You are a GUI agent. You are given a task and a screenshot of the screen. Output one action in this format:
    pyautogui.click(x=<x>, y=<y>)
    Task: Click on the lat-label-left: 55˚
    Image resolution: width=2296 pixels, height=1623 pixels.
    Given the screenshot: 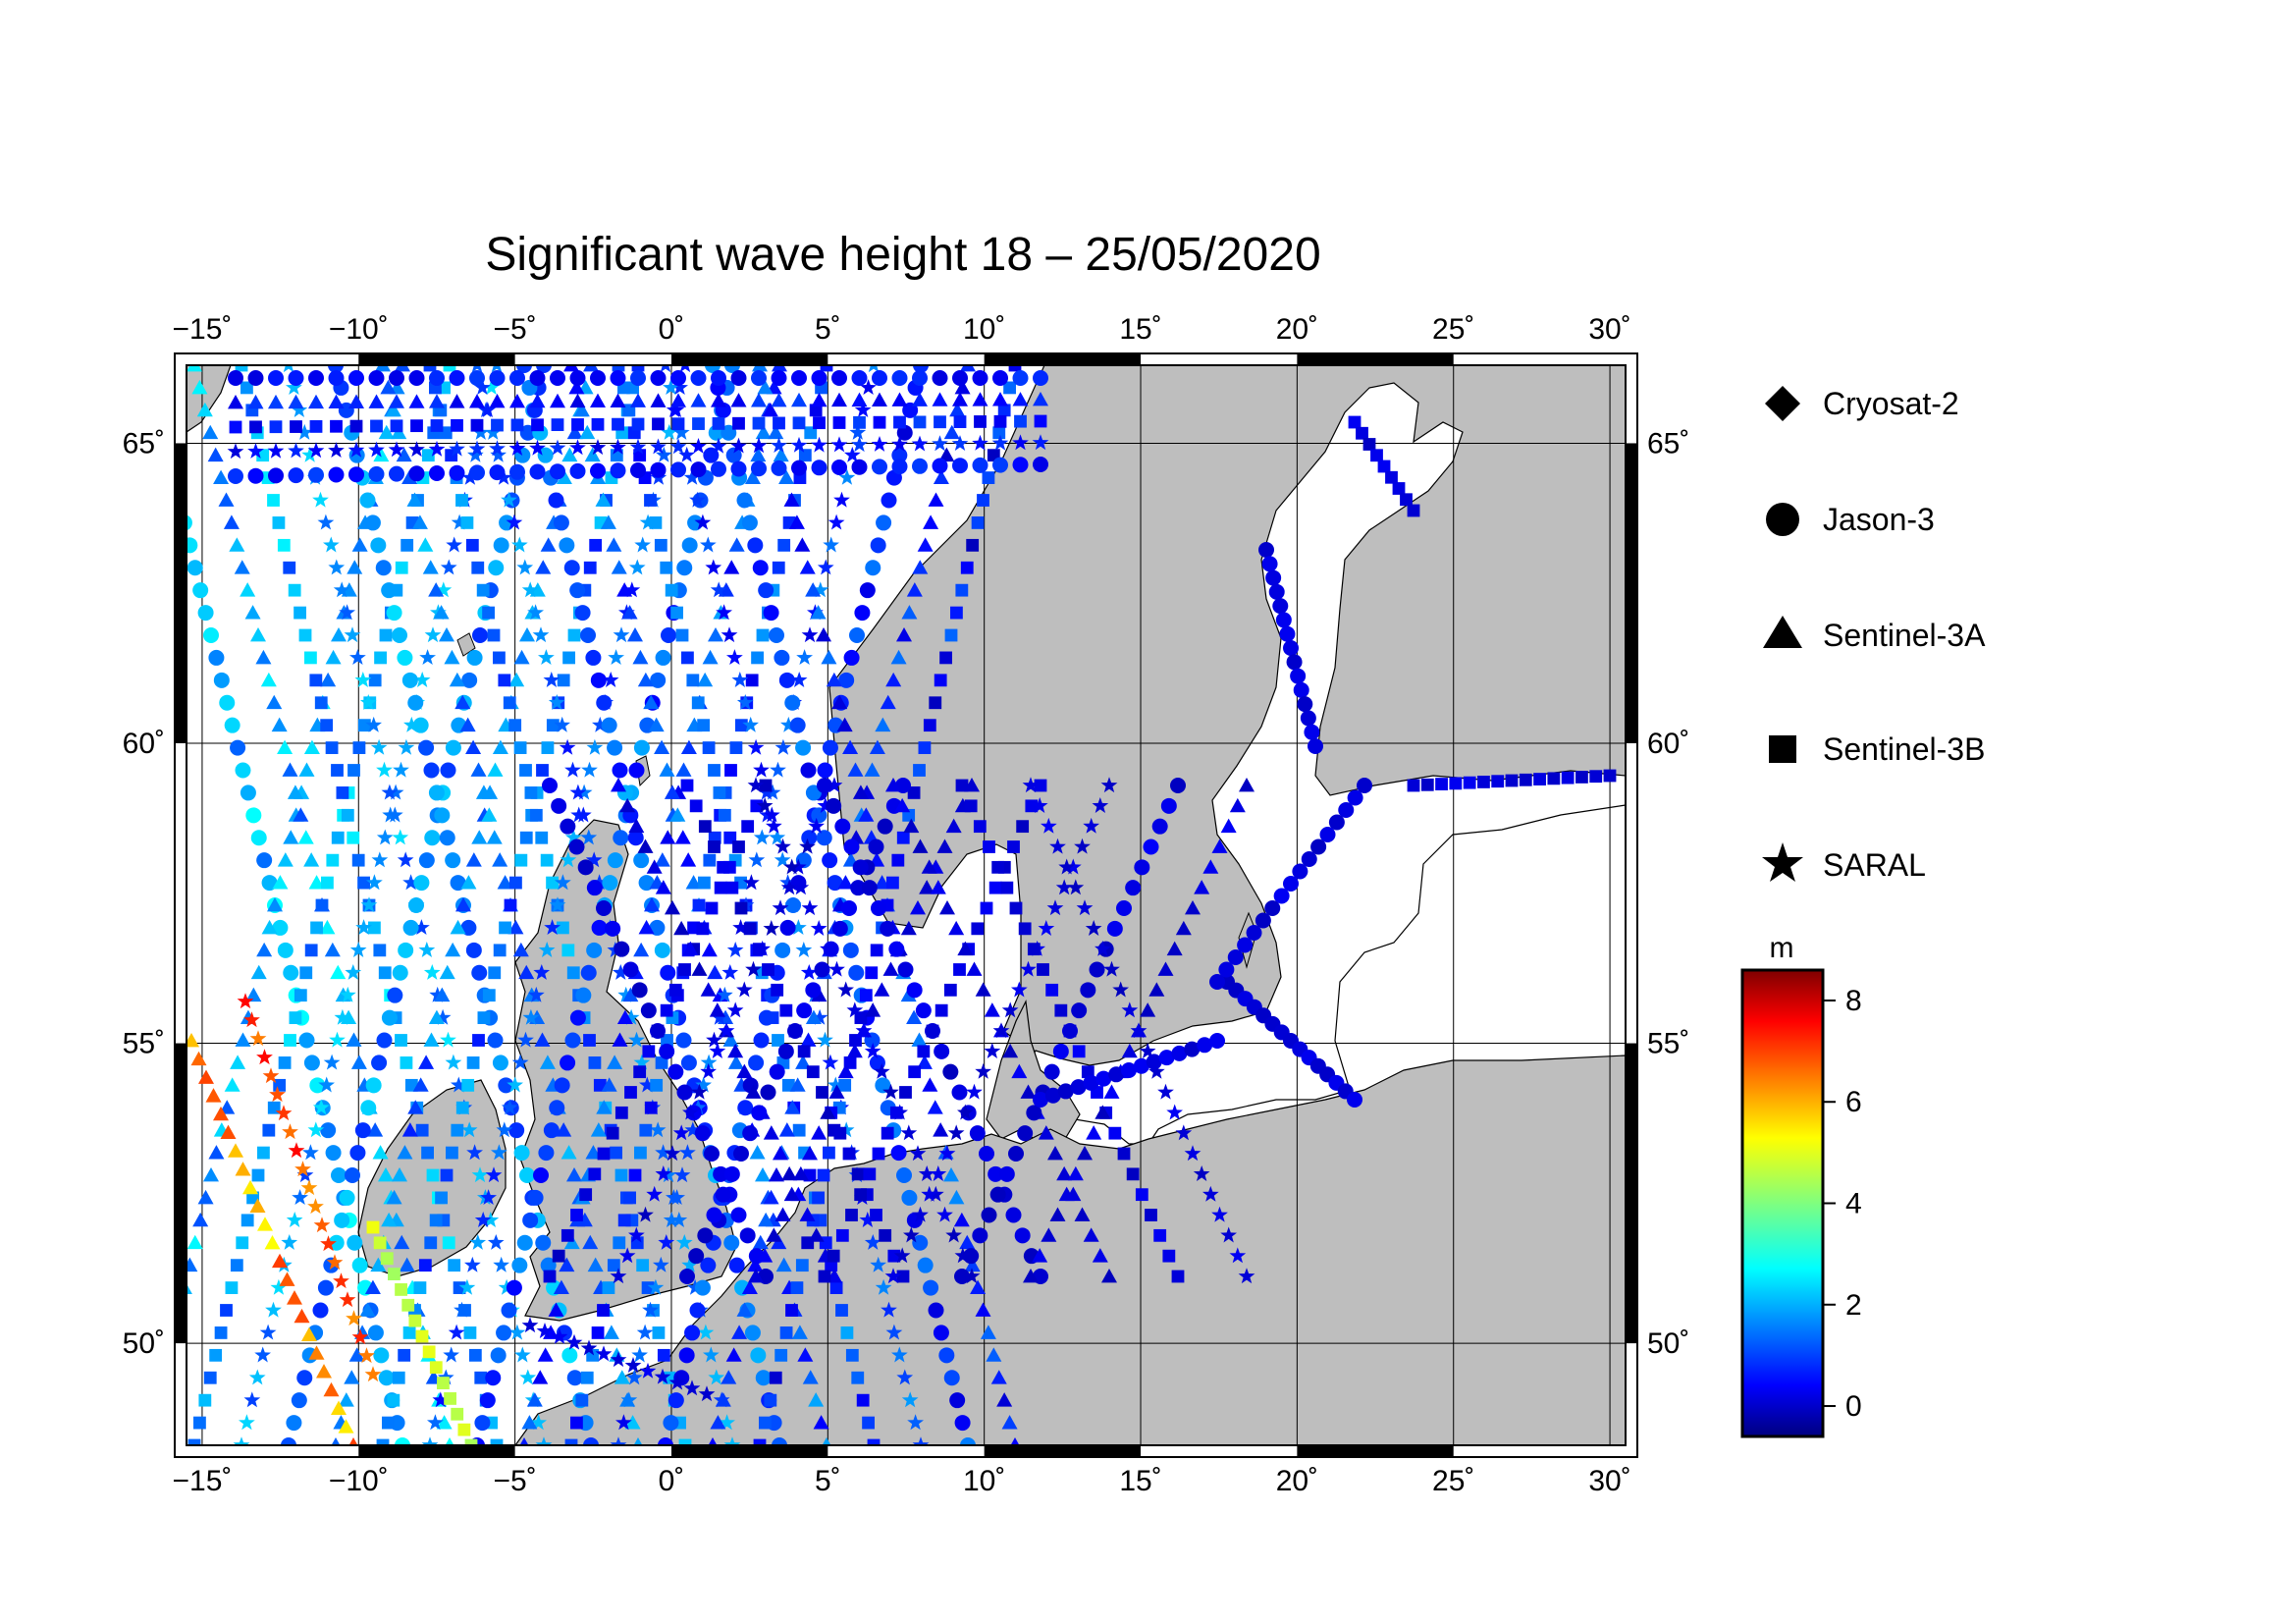 What is the action you would take?
    pyautogui.click(x=144, y=1044)
    